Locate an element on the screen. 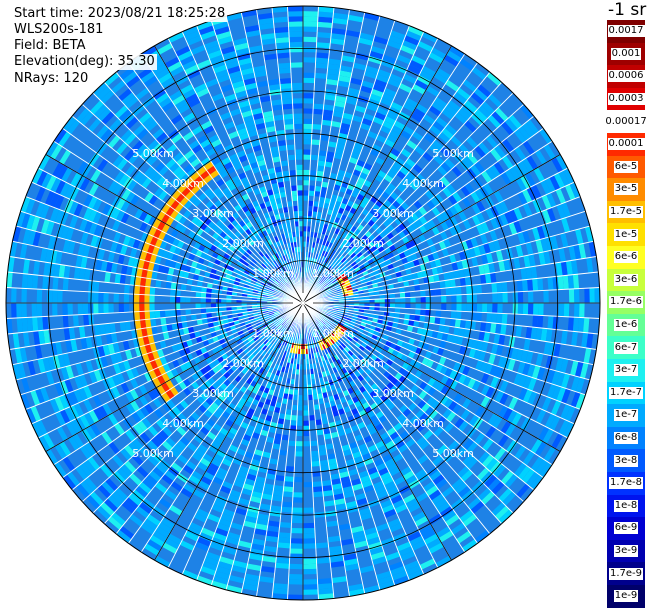 Image resolution: width=647 pixels, height=608 pixels. colorbar-tick-label: 6e-5 is located at coordinates (626, 167).